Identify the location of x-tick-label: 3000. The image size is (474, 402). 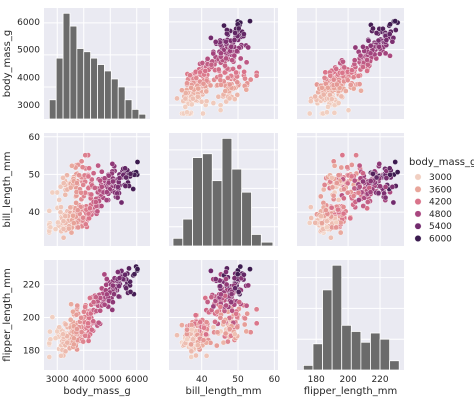
(57, 380).